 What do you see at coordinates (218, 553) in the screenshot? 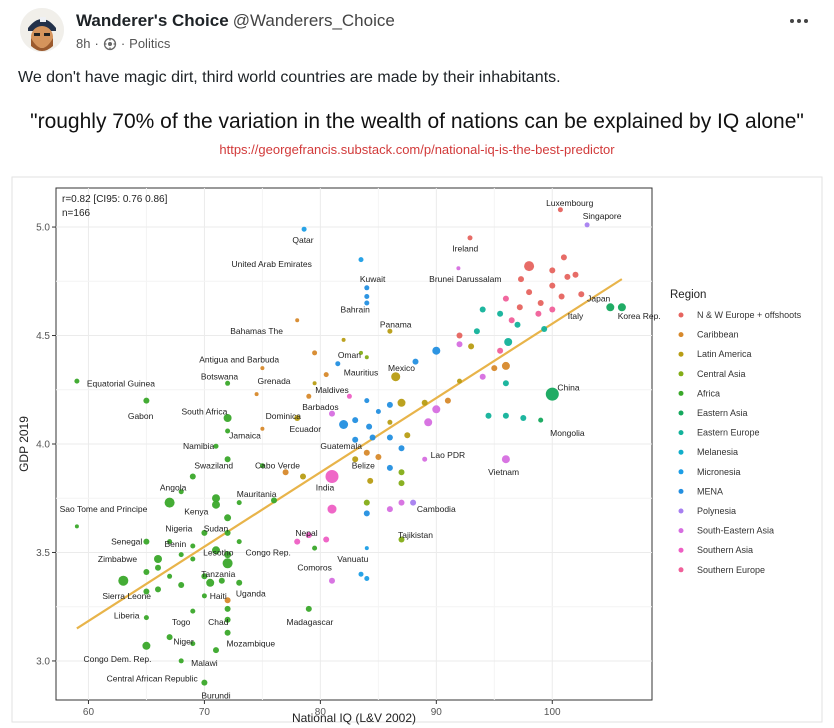
I see `point-label: Lesotho` at bounding box center [218, 553].